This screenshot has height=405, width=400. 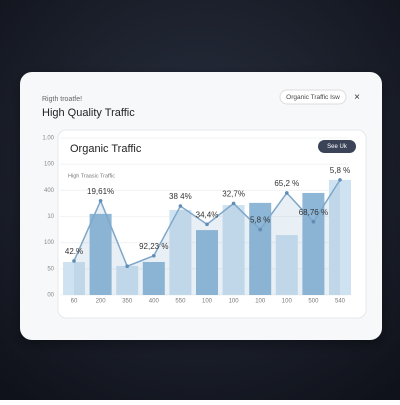 I want to click on y-tick-label: 10, so click(x=50, y=217).